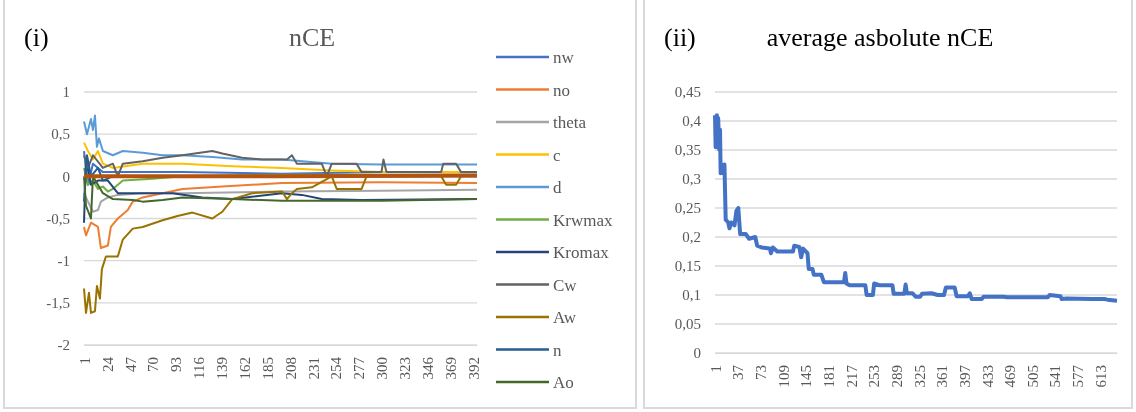 The image size is (1136, 412). I want to click on x-tick-label: 116, so click(199, 367).